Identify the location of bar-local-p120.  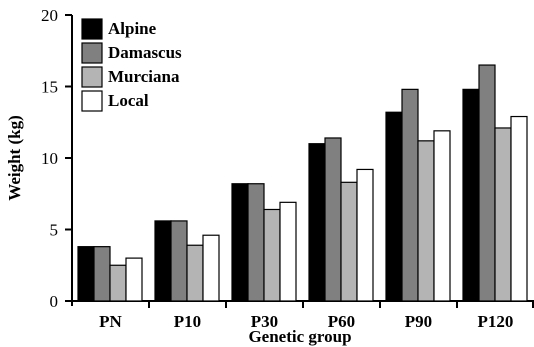
(519, 209).